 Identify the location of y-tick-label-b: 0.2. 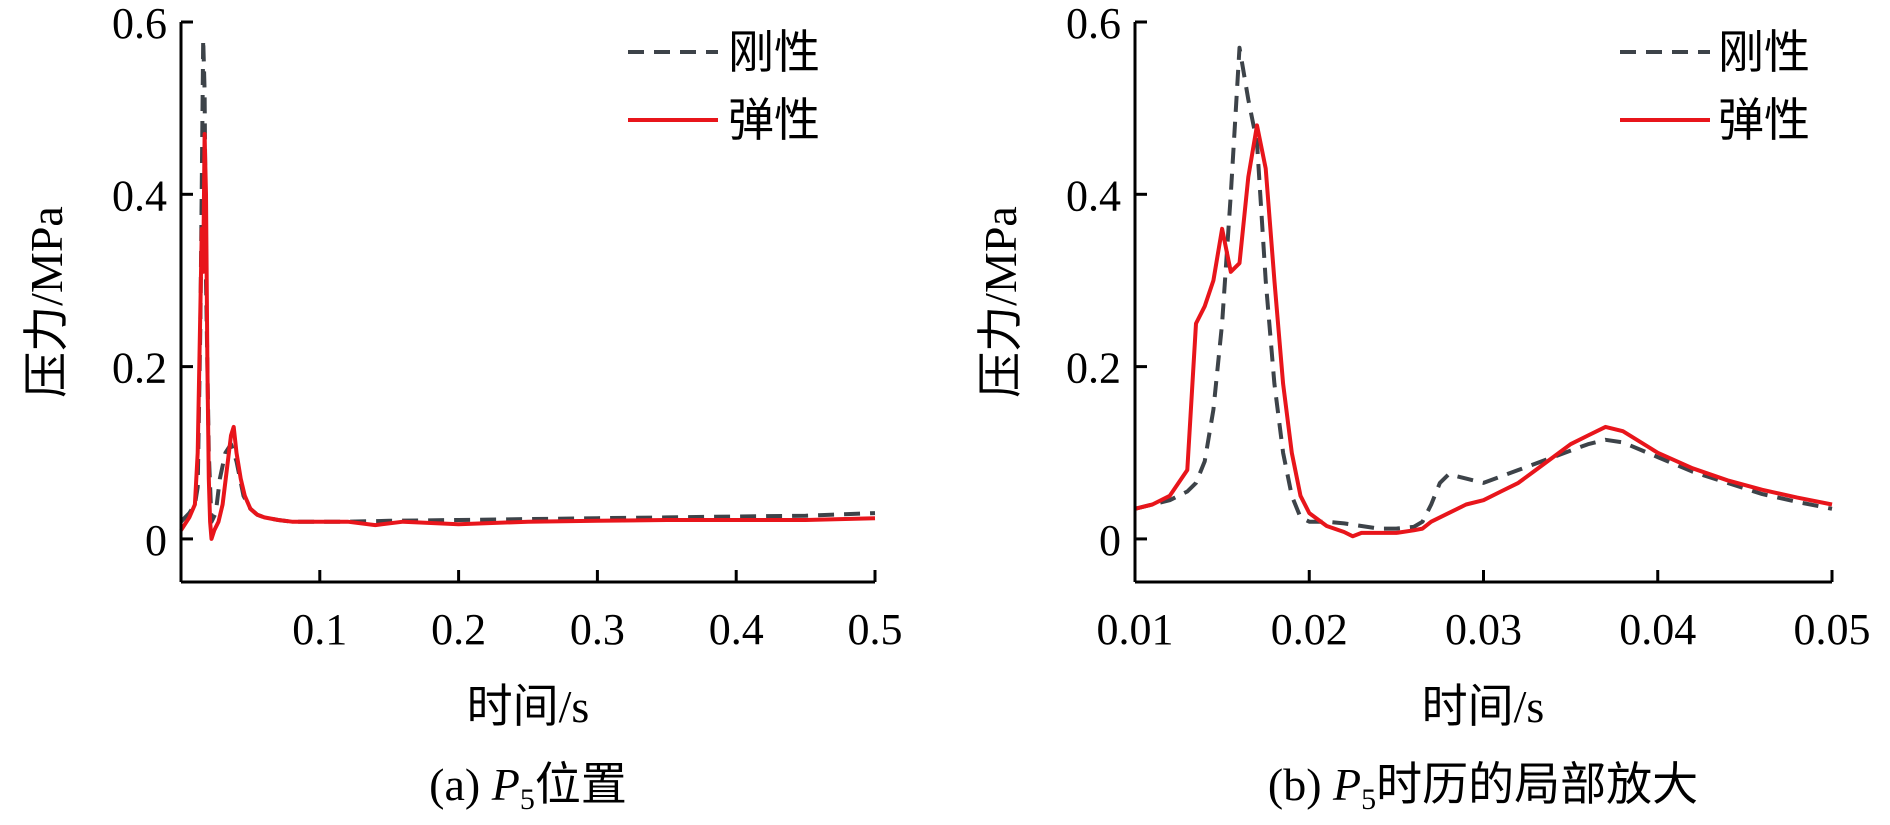
(1093, 368).